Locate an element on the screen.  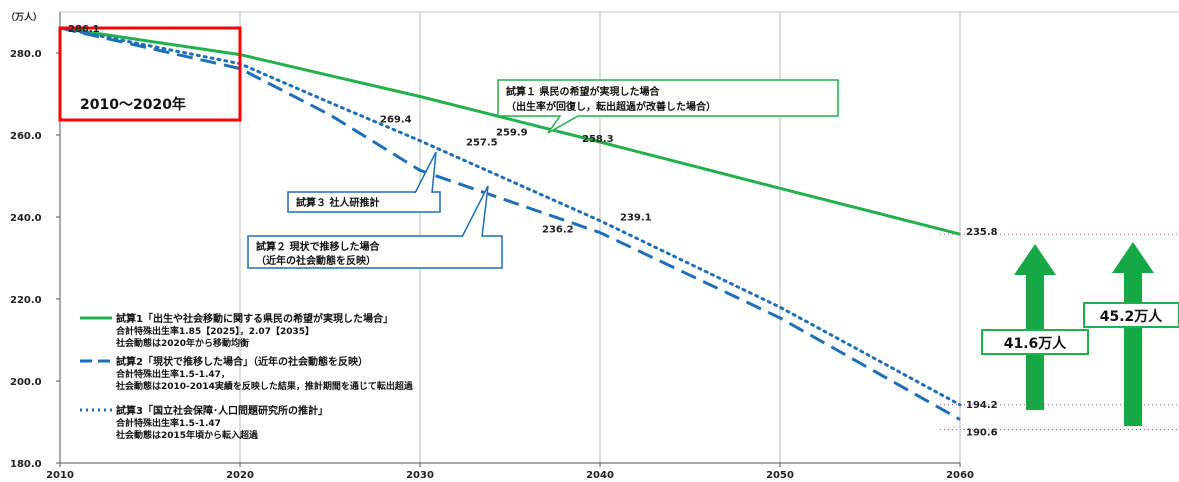
data-label: 239.1 is located at coordinates (636, 218).